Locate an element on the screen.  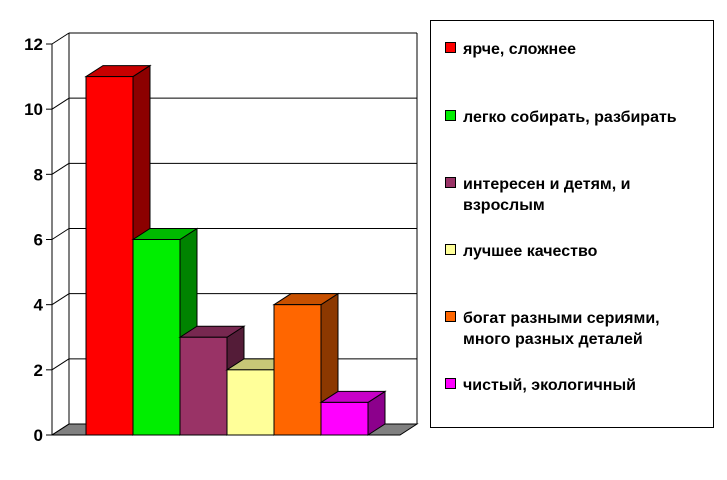
legend-item: ярче, сложнее is located at coordinates (577, 49).